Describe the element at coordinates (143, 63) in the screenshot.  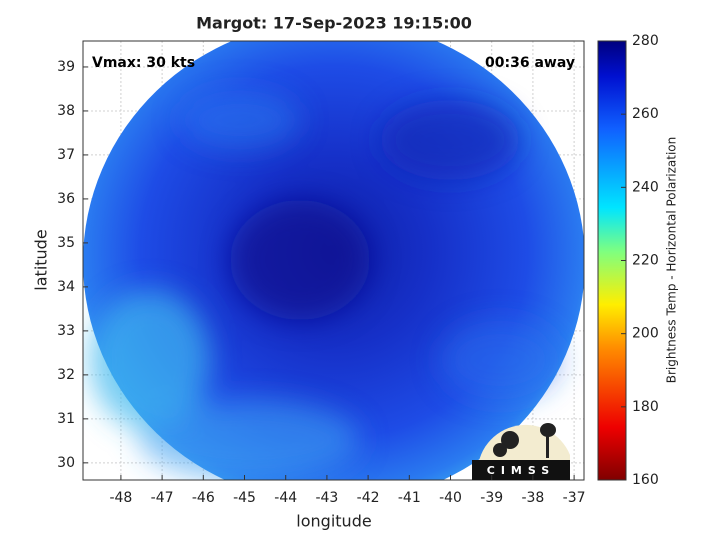
I see `annotation: Vmax: 30 kts` at that location.